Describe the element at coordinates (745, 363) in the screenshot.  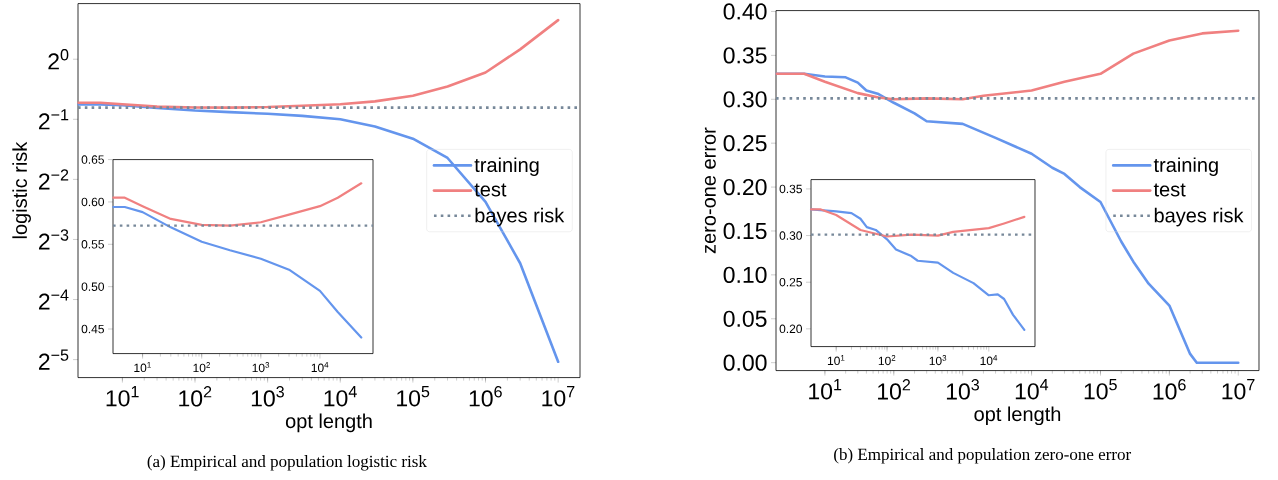
I see `y-tick-label: 0.00` at that location.